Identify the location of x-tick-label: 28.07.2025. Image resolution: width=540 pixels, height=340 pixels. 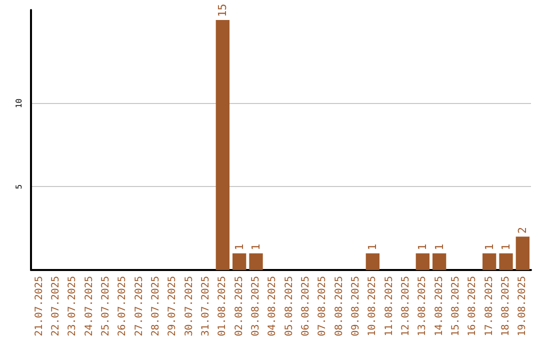
(156, 306).